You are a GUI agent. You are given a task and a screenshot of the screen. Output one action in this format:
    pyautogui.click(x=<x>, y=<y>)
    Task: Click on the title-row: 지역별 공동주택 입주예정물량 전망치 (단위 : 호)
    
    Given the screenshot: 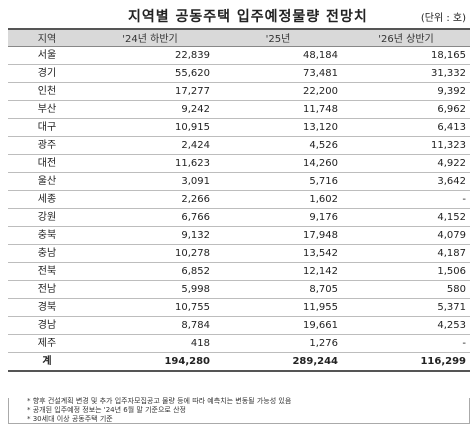 What is the action you would take?
    pyautogui.click(x=237, y=15)
    